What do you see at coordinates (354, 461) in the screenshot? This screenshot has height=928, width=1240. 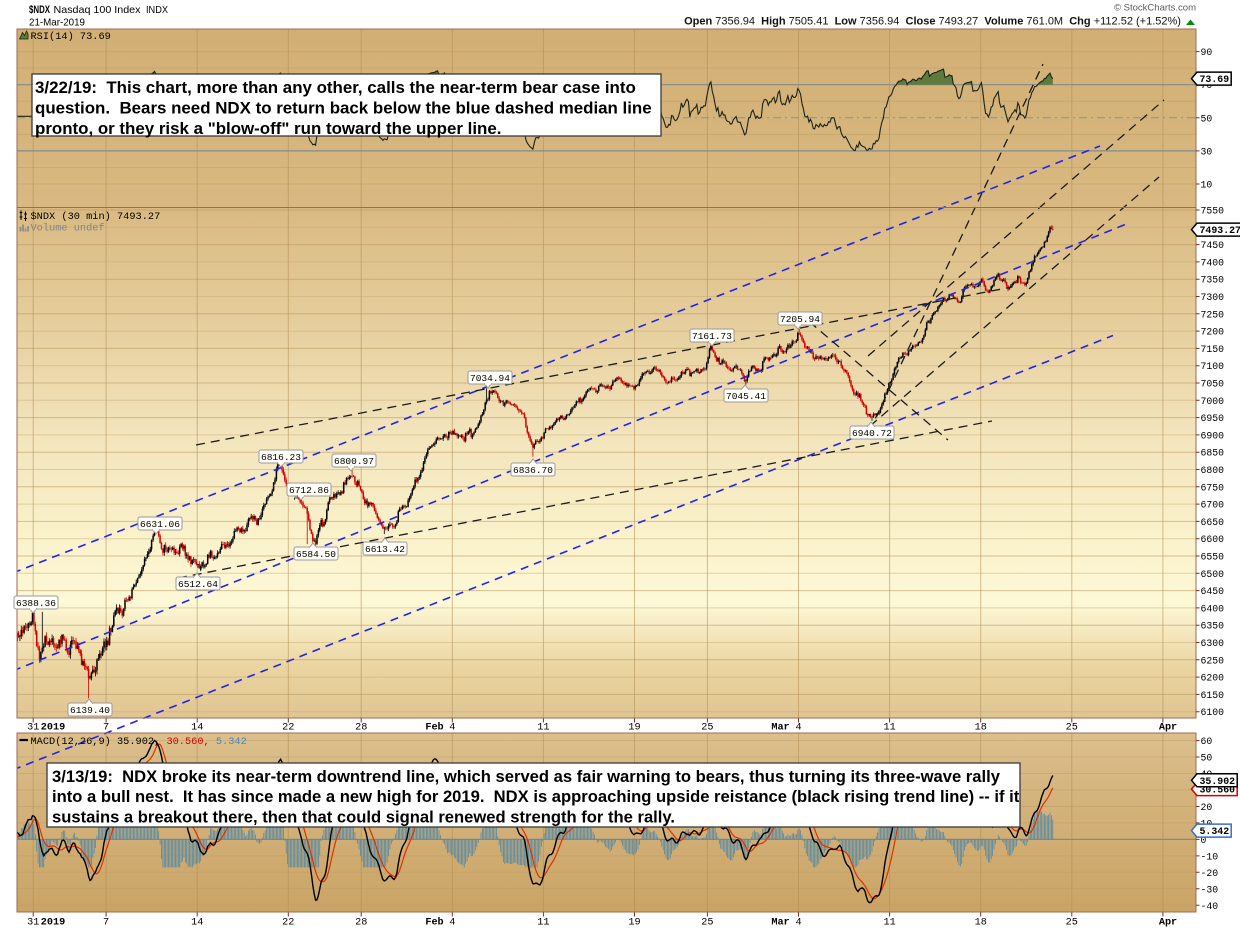 I see `svg-text: 6800.97` at bounding box center [354, 461].